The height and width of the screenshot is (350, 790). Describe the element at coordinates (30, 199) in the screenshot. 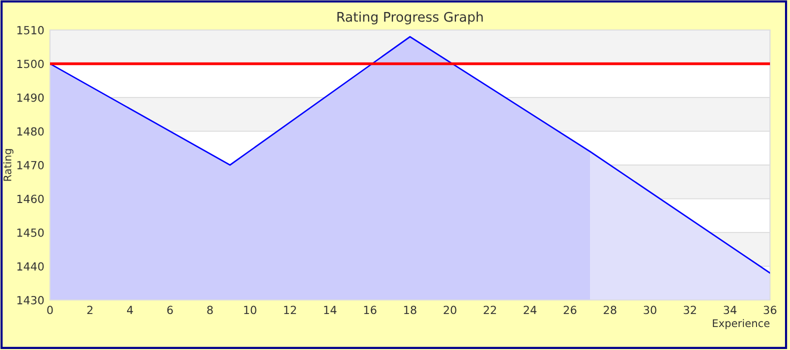

I see `y-tick-label: 1460` at that location.